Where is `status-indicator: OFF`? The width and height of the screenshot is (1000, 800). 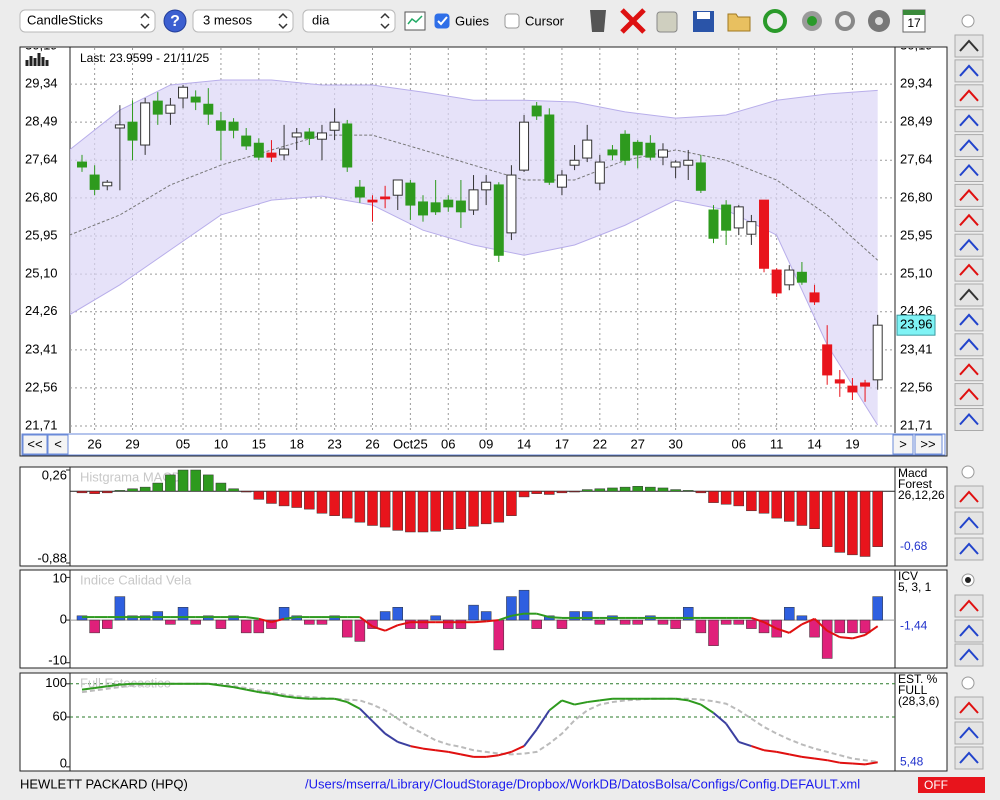
status-indicator: OFF is located at coordinates (951, 785).